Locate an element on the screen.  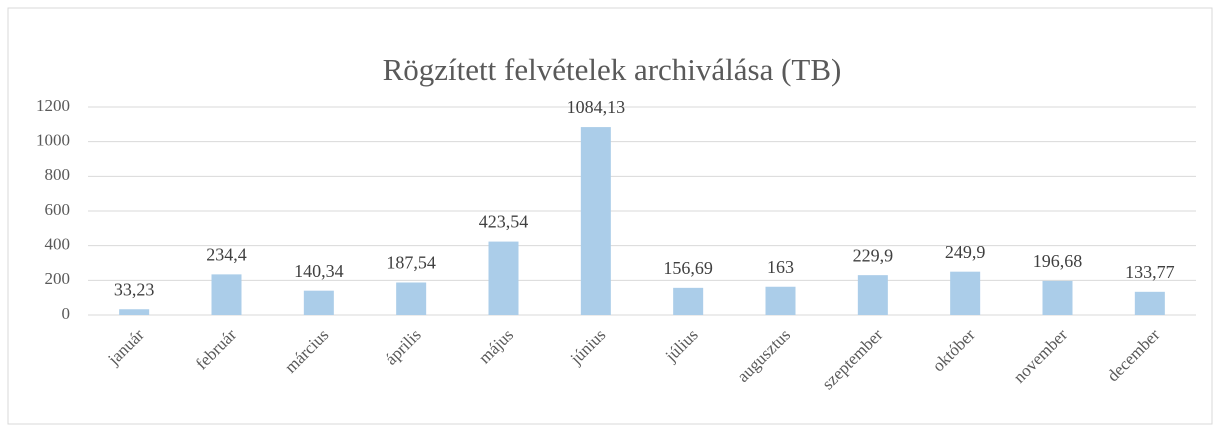
data-label: 249,9 is located at coordinates (965, 252).